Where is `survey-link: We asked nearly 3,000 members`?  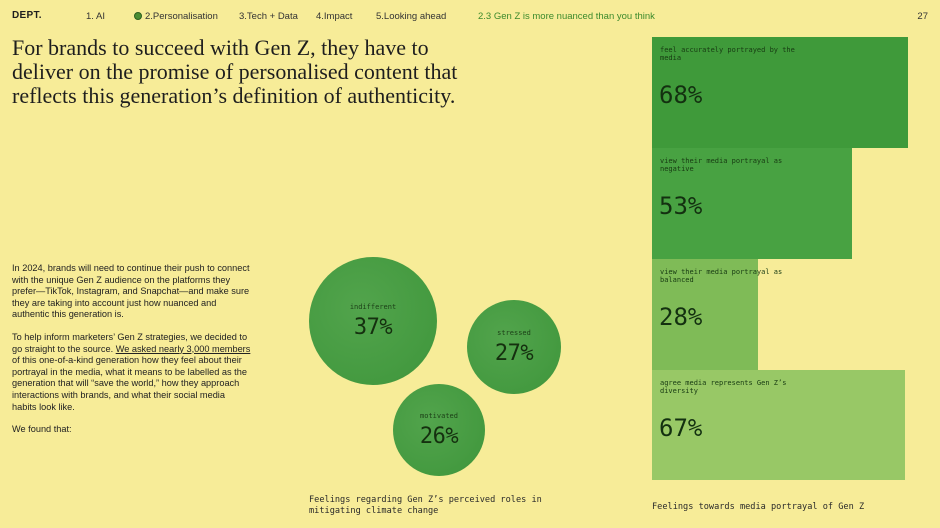 survey-link: We asked nearly 3,000 members is located at coordinates (183, 348).